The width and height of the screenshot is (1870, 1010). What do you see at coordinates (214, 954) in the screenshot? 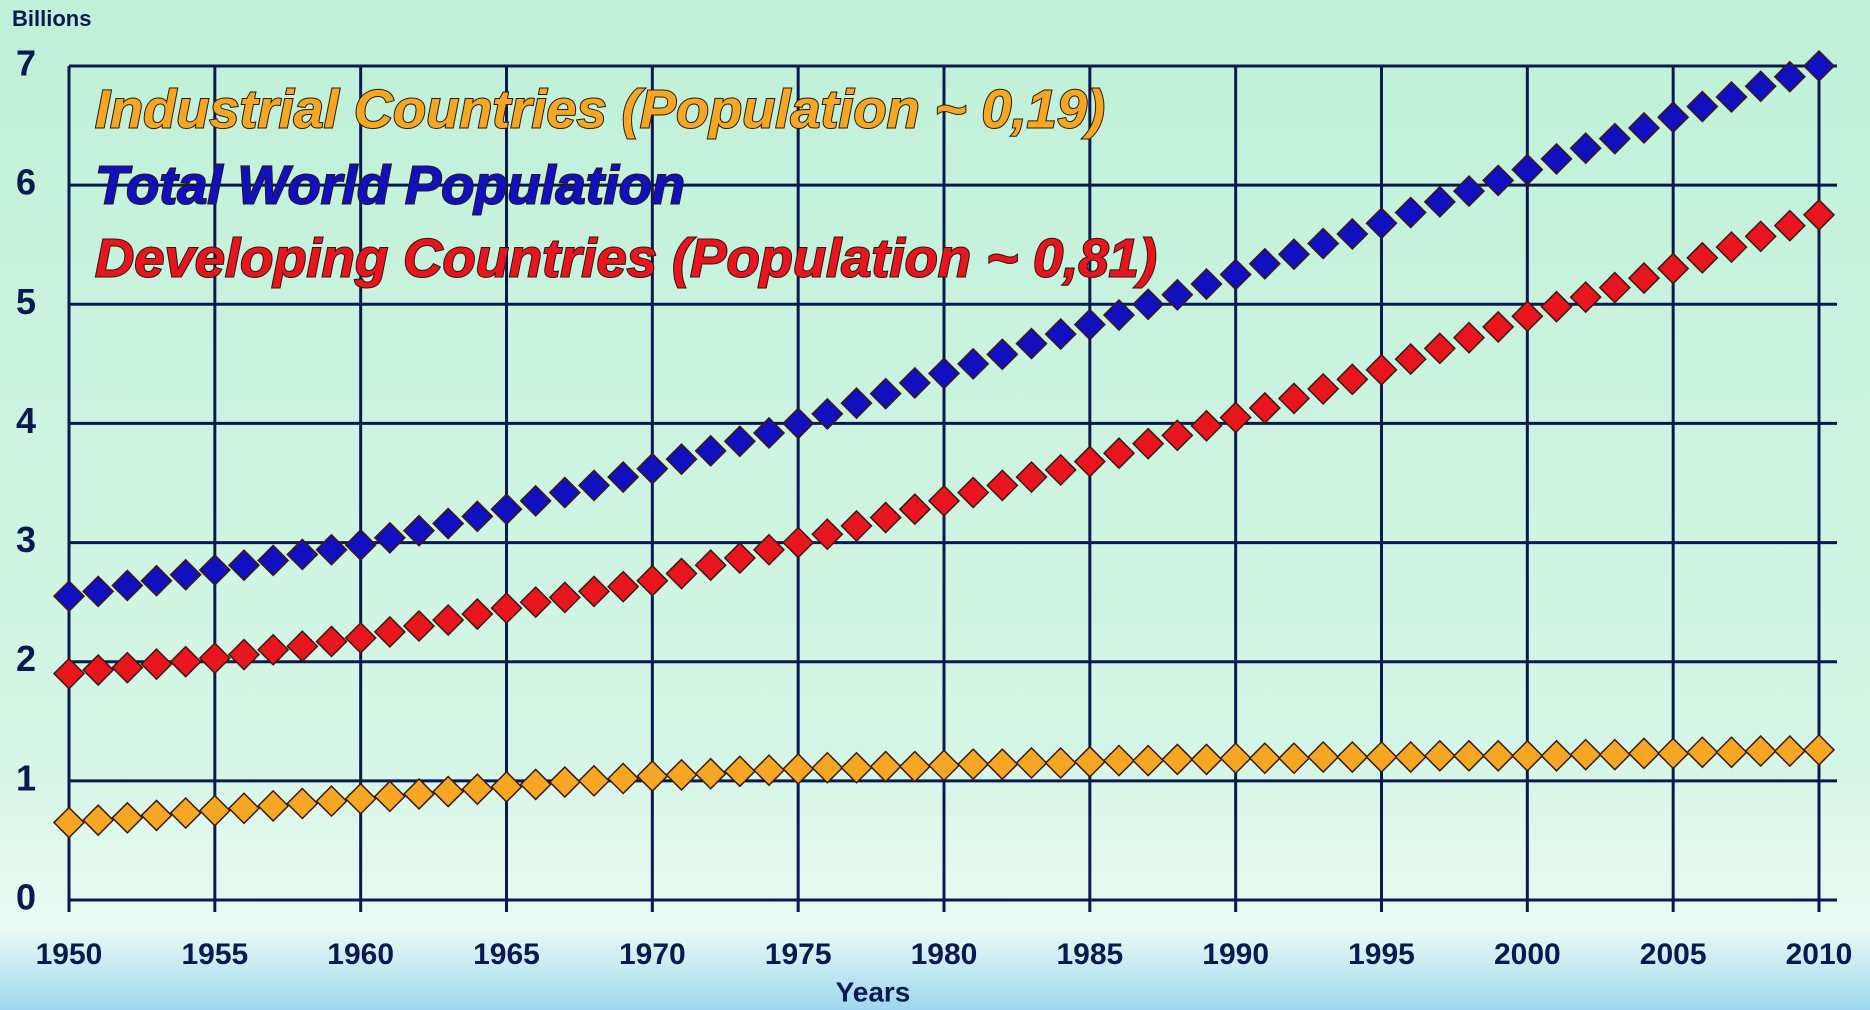
I see `x-tick-label: 1955` at bounding box center [214, 954].